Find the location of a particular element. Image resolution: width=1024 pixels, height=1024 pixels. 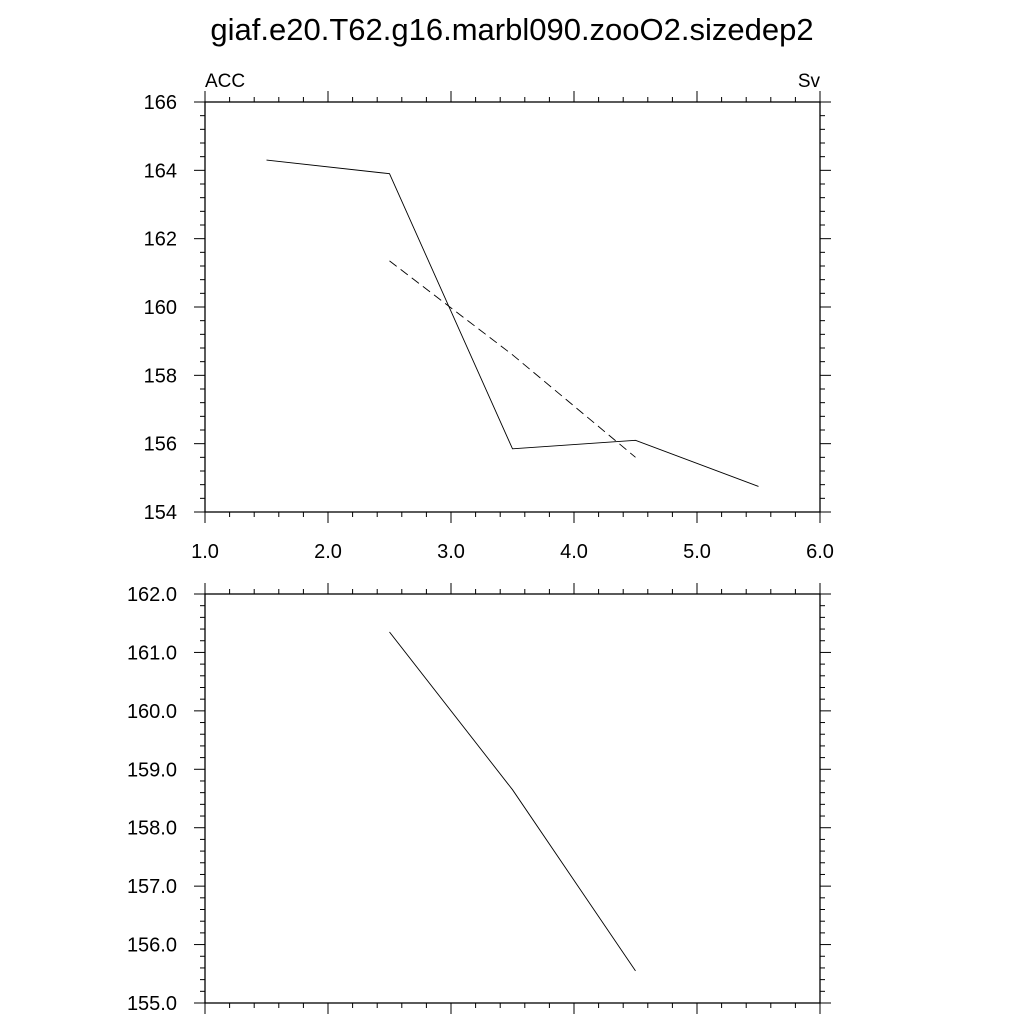

page-title: giaf.e20.T62.g16.marbl090.zooO2.sizedep2 is located at coordinates (512, 29).